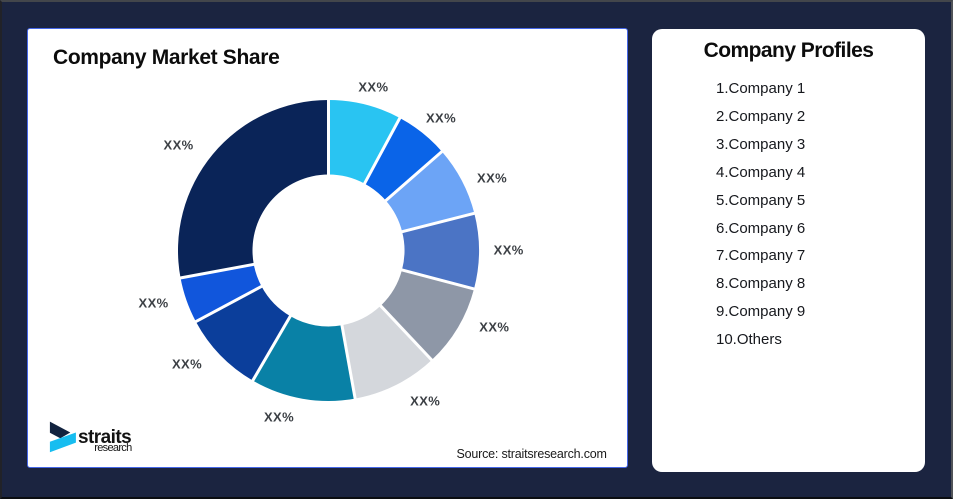 The width and height of the screenshot is (953, 499). I want to click on svg-text: straits, so click(104, 437).